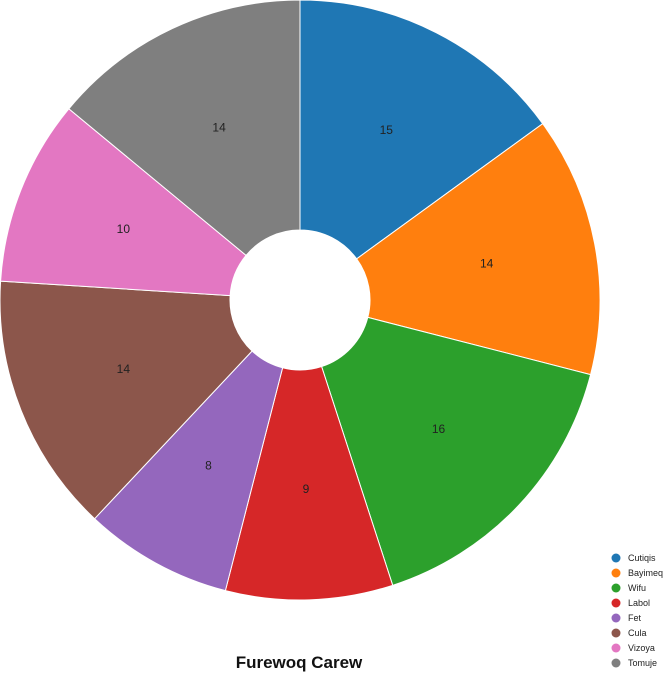 The image size is (670, 674). Describe the element at coordinates (637, 633) in the screenshot. I see `legend-label-cula: Cula` at that location.